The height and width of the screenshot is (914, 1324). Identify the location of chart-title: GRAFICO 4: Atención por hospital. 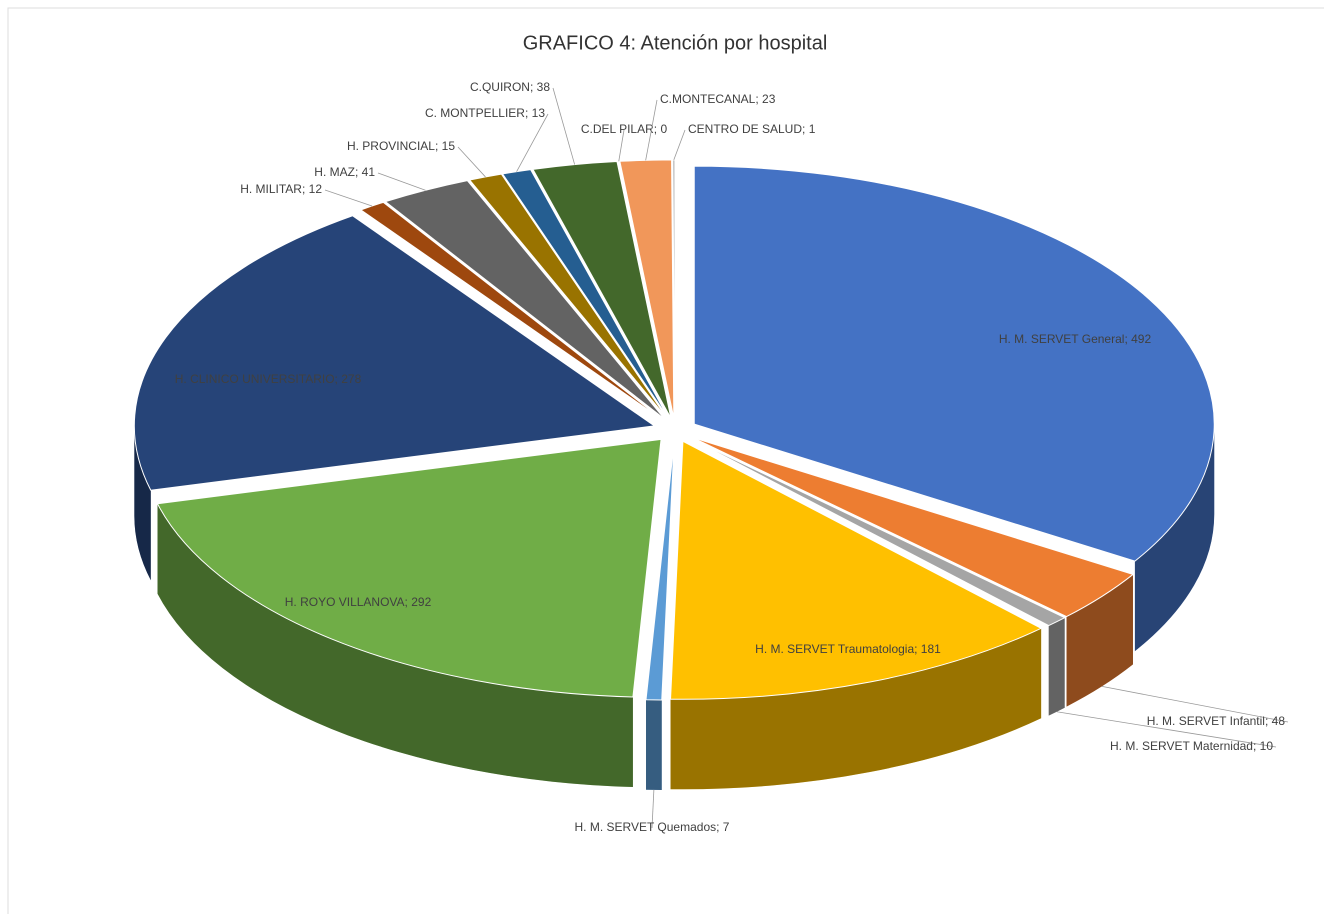
(675, 43).